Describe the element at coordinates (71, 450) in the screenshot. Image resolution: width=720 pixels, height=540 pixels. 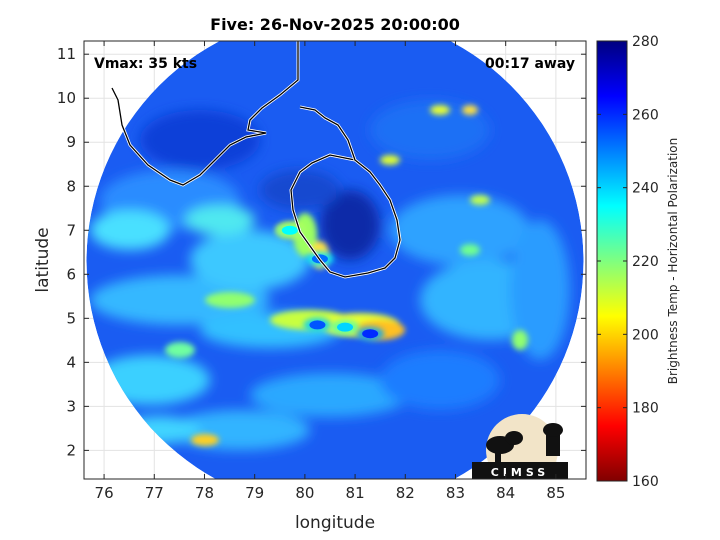
I see `y-tick-label: 2` at that location.